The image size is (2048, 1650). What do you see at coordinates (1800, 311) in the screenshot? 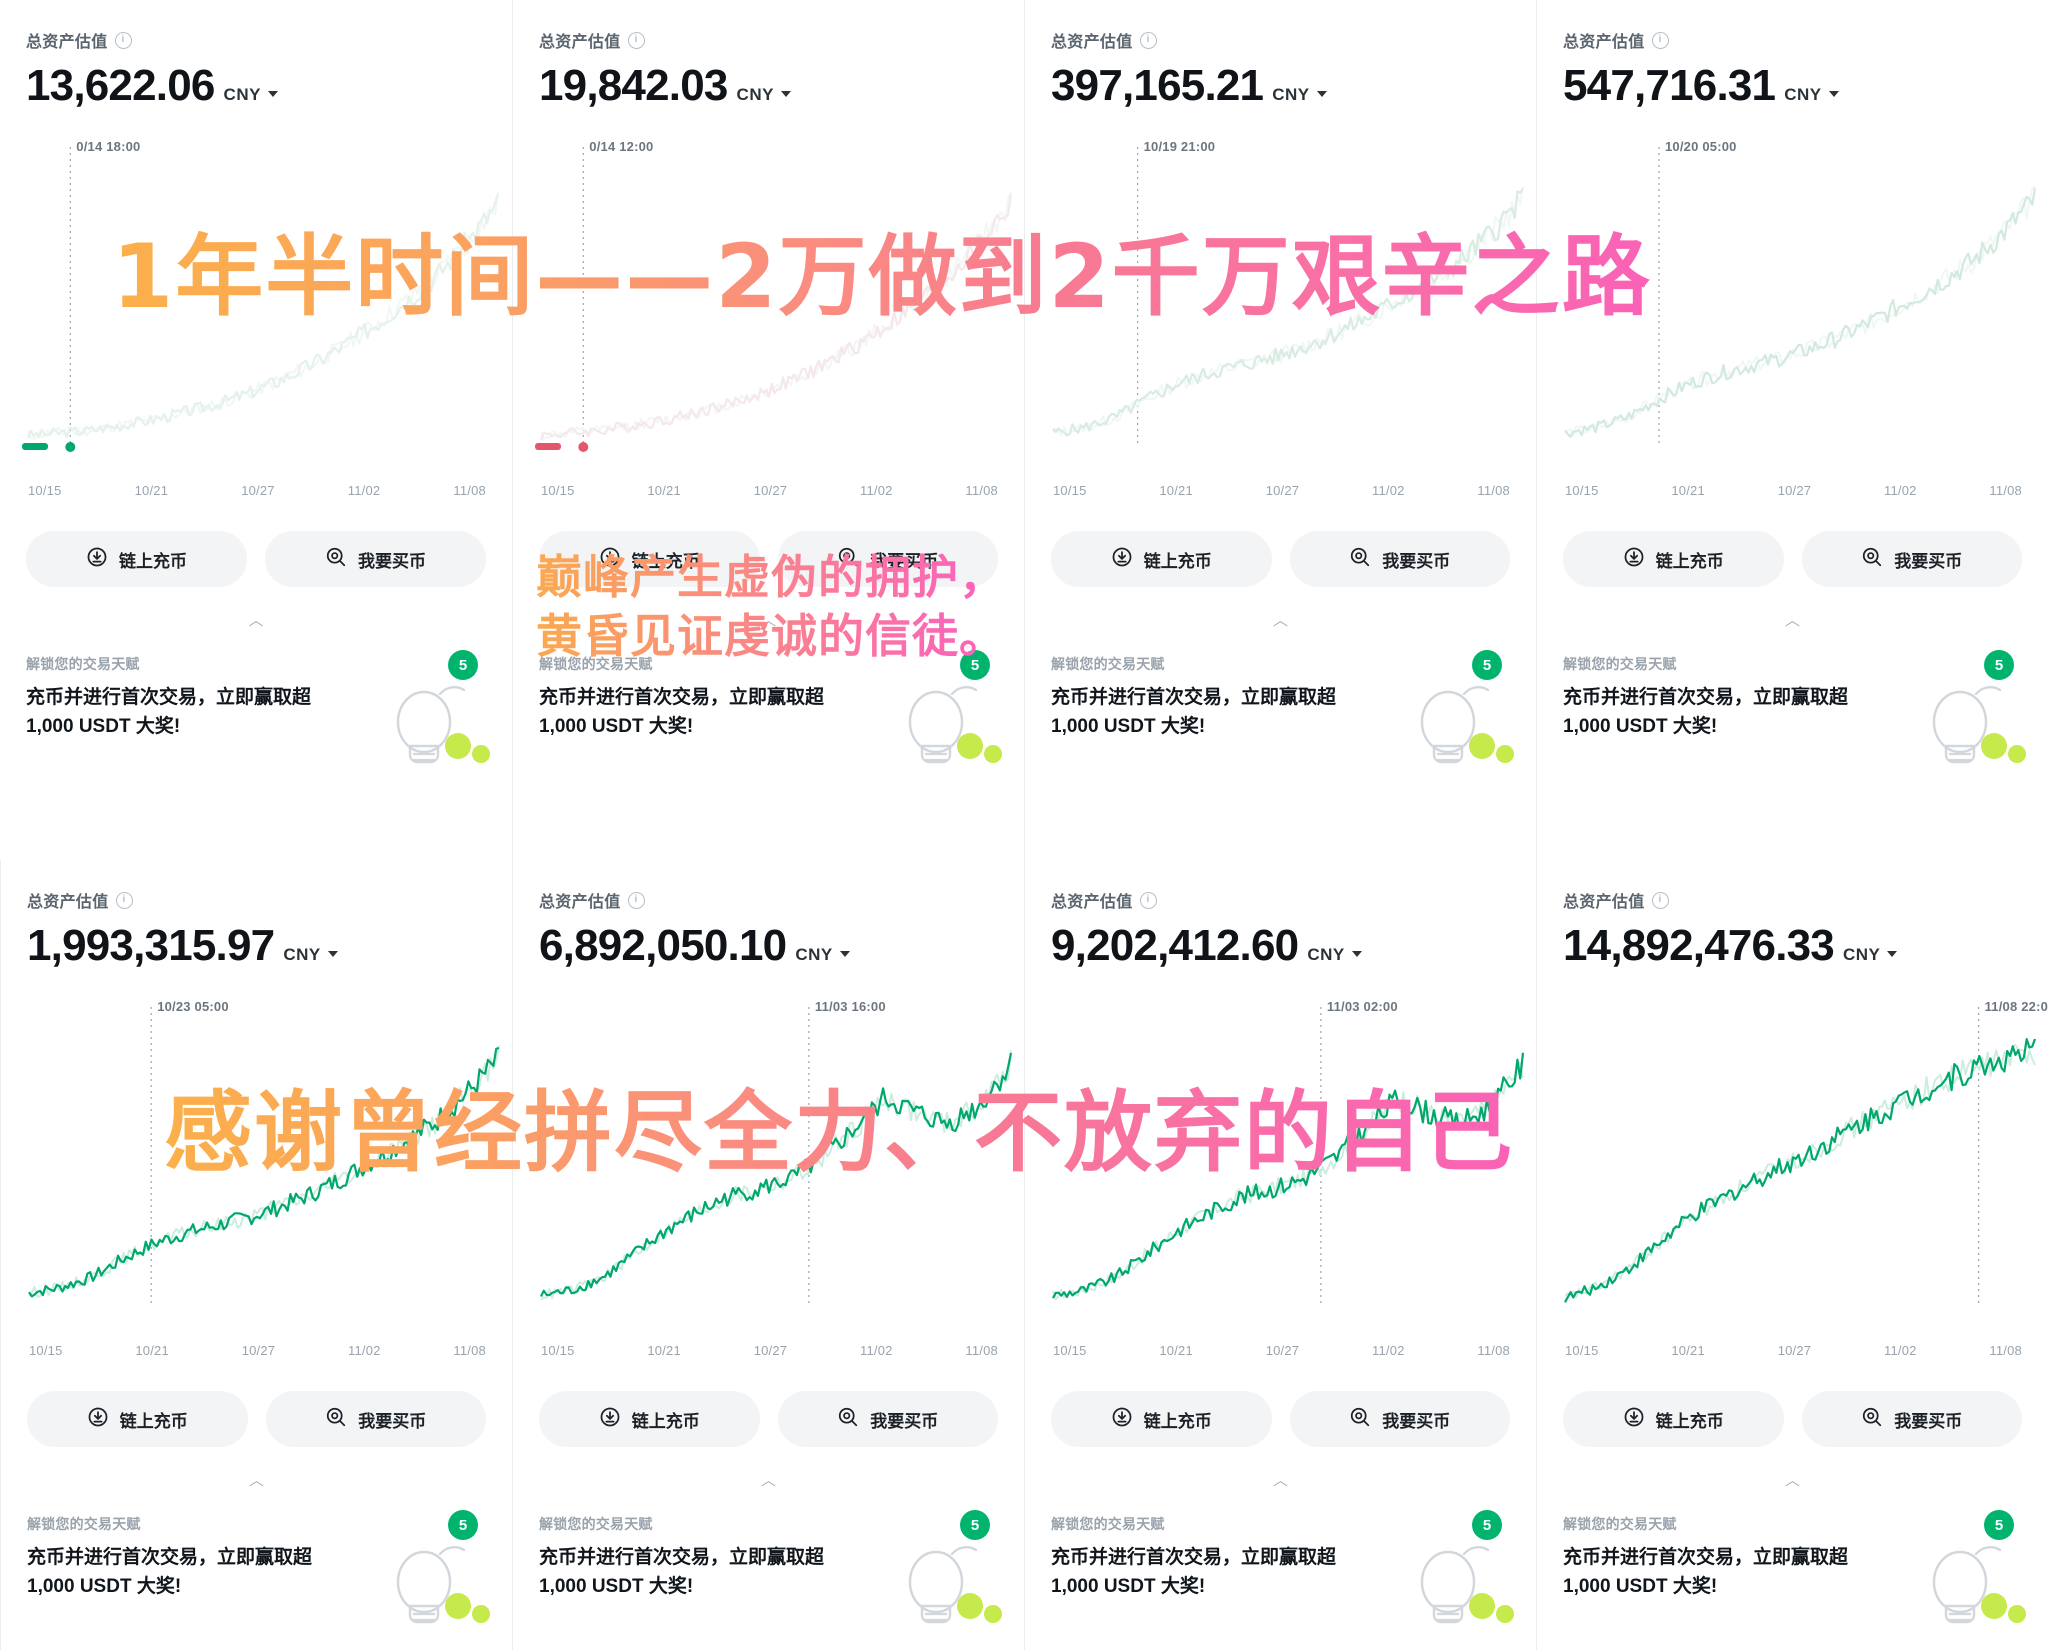
I see `chart-line-ghost` at bounding box center [1800, 311].